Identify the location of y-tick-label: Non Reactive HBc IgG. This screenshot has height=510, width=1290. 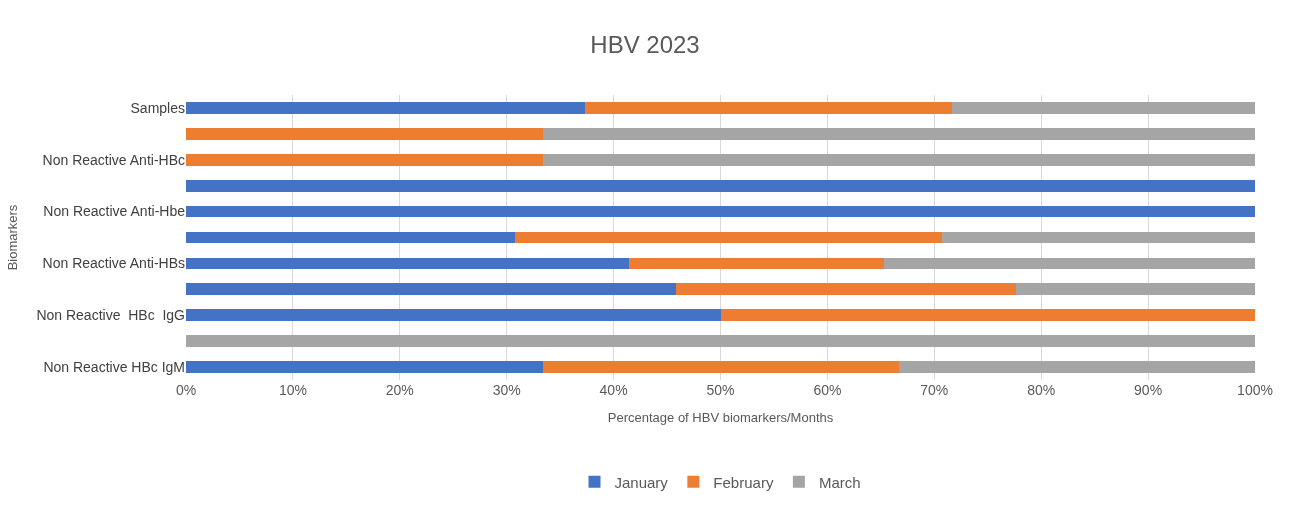
(110, 315).